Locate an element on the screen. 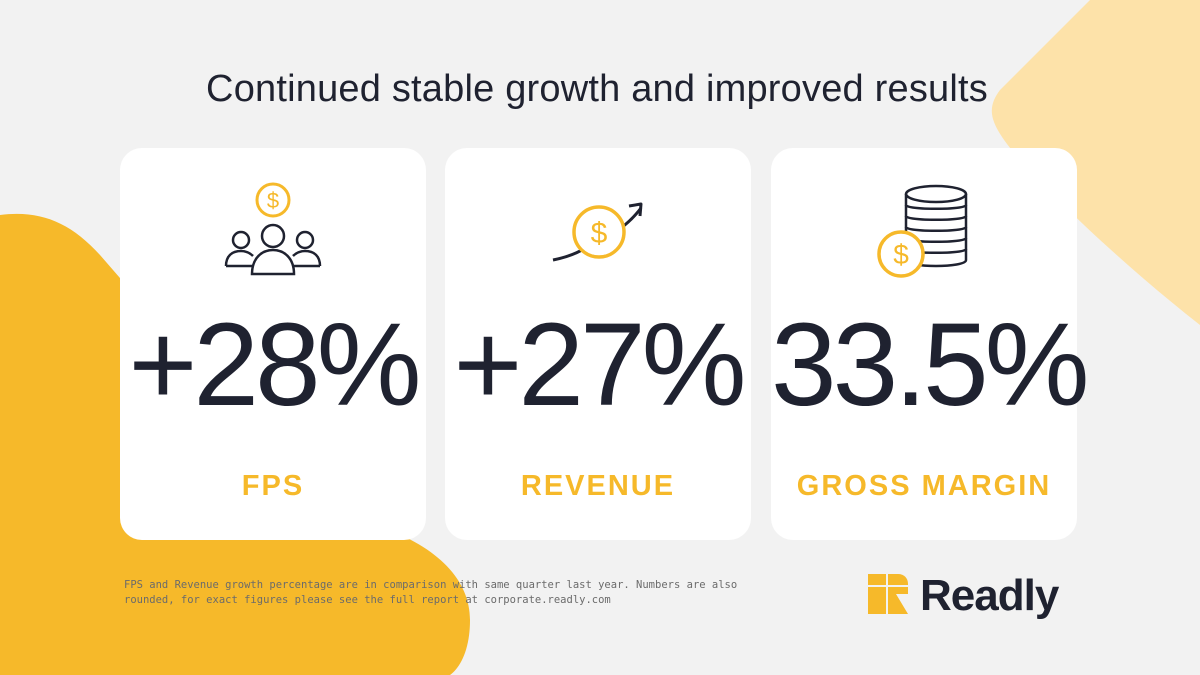 The height and width of the screenshot is (675, 1200). gross-margin-value: 33.5% is located at coordinates (930, 365).